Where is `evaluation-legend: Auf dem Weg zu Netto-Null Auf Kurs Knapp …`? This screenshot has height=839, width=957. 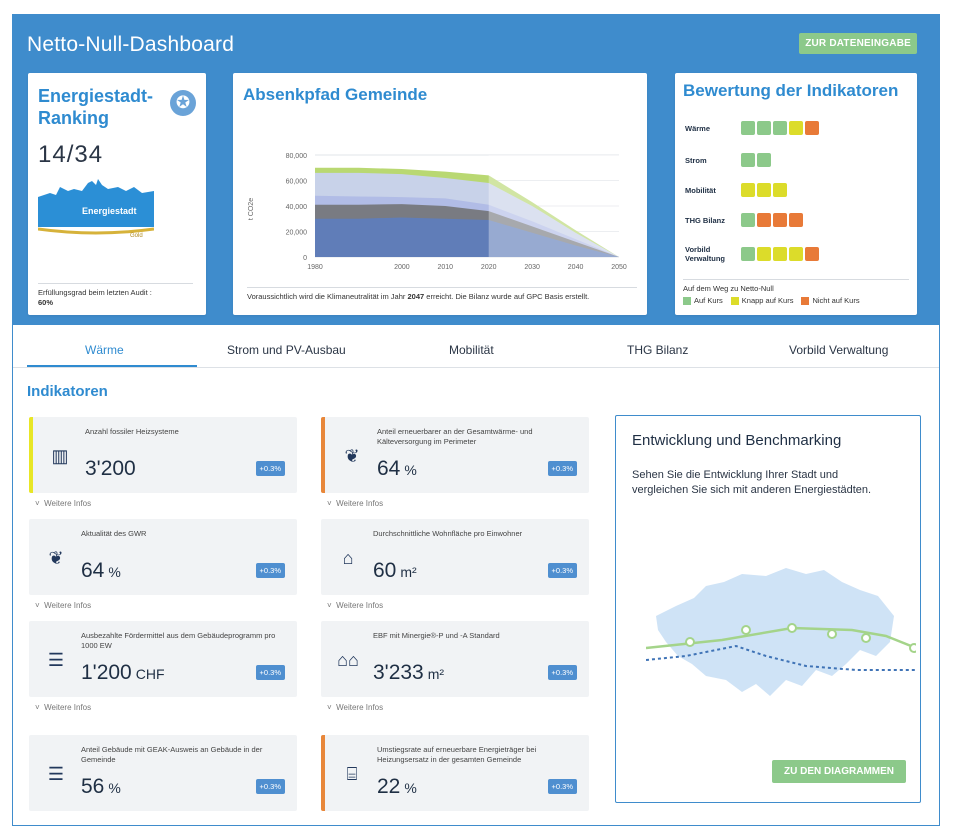 evaluation-legend: Auf dem Weg zu Netto-Null Auf Kurs Knapp … is located at coordinates (796, 292).